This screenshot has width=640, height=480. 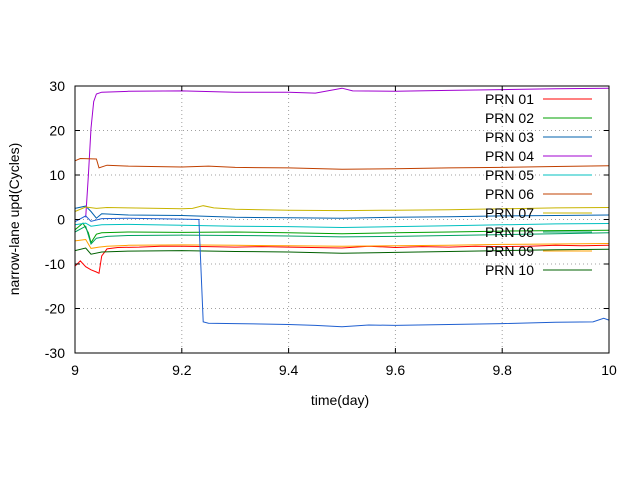 What do you see at coordinates (509, 232) in the screenshot?
I see `legend-label: PRN 08` at bounding box center [509, 232].